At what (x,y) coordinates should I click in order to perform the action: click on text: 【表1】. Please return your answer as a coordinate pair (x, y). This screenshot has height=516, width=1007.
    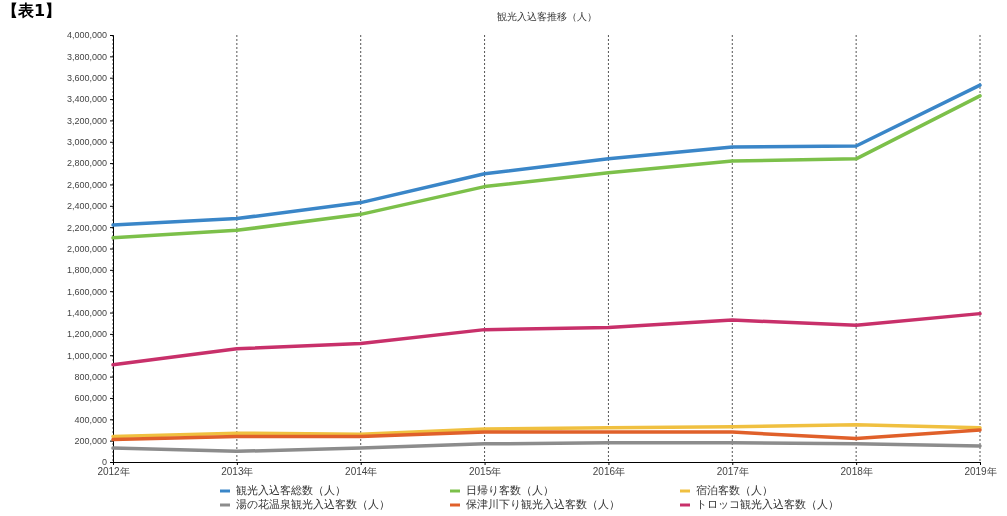
    Looking at the image, I should click on (32, 10).